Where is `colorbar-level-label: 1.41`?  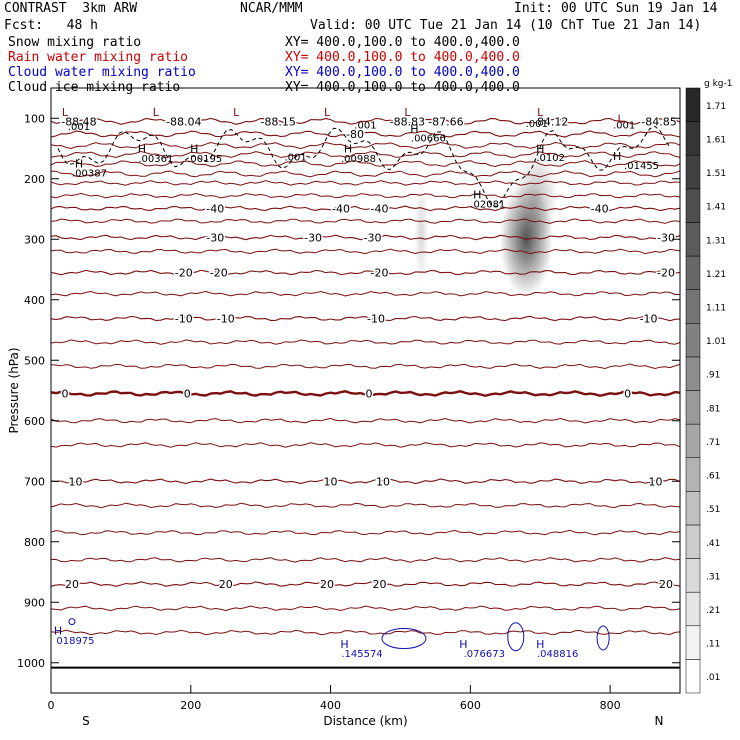 colorbar-level-label: 1.41 is located at coordinates (716, 208).